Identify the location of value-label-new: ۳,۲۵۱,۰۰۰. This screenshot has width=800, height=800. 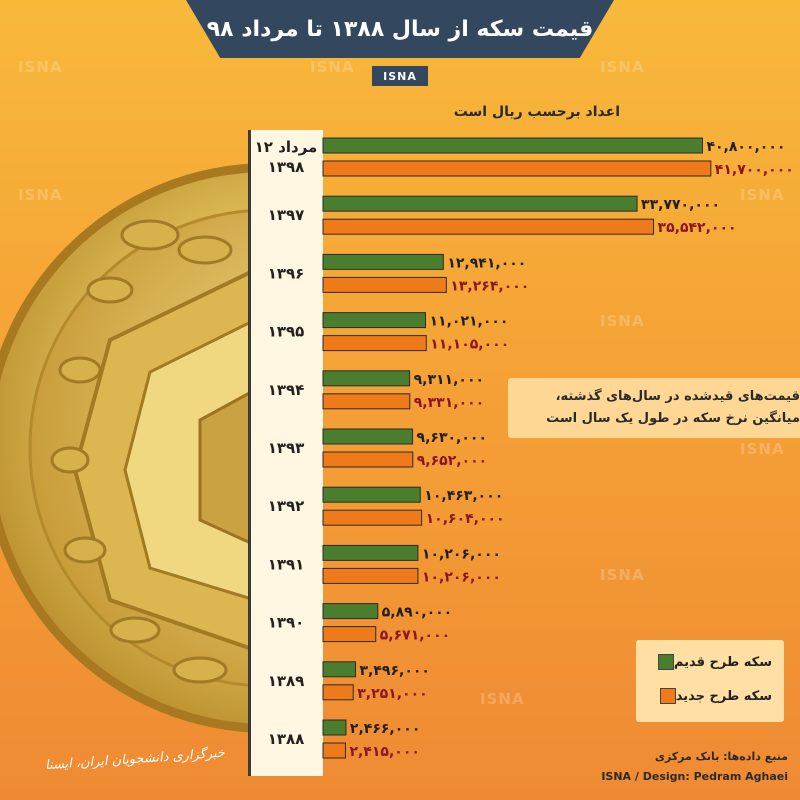
(392, 694).